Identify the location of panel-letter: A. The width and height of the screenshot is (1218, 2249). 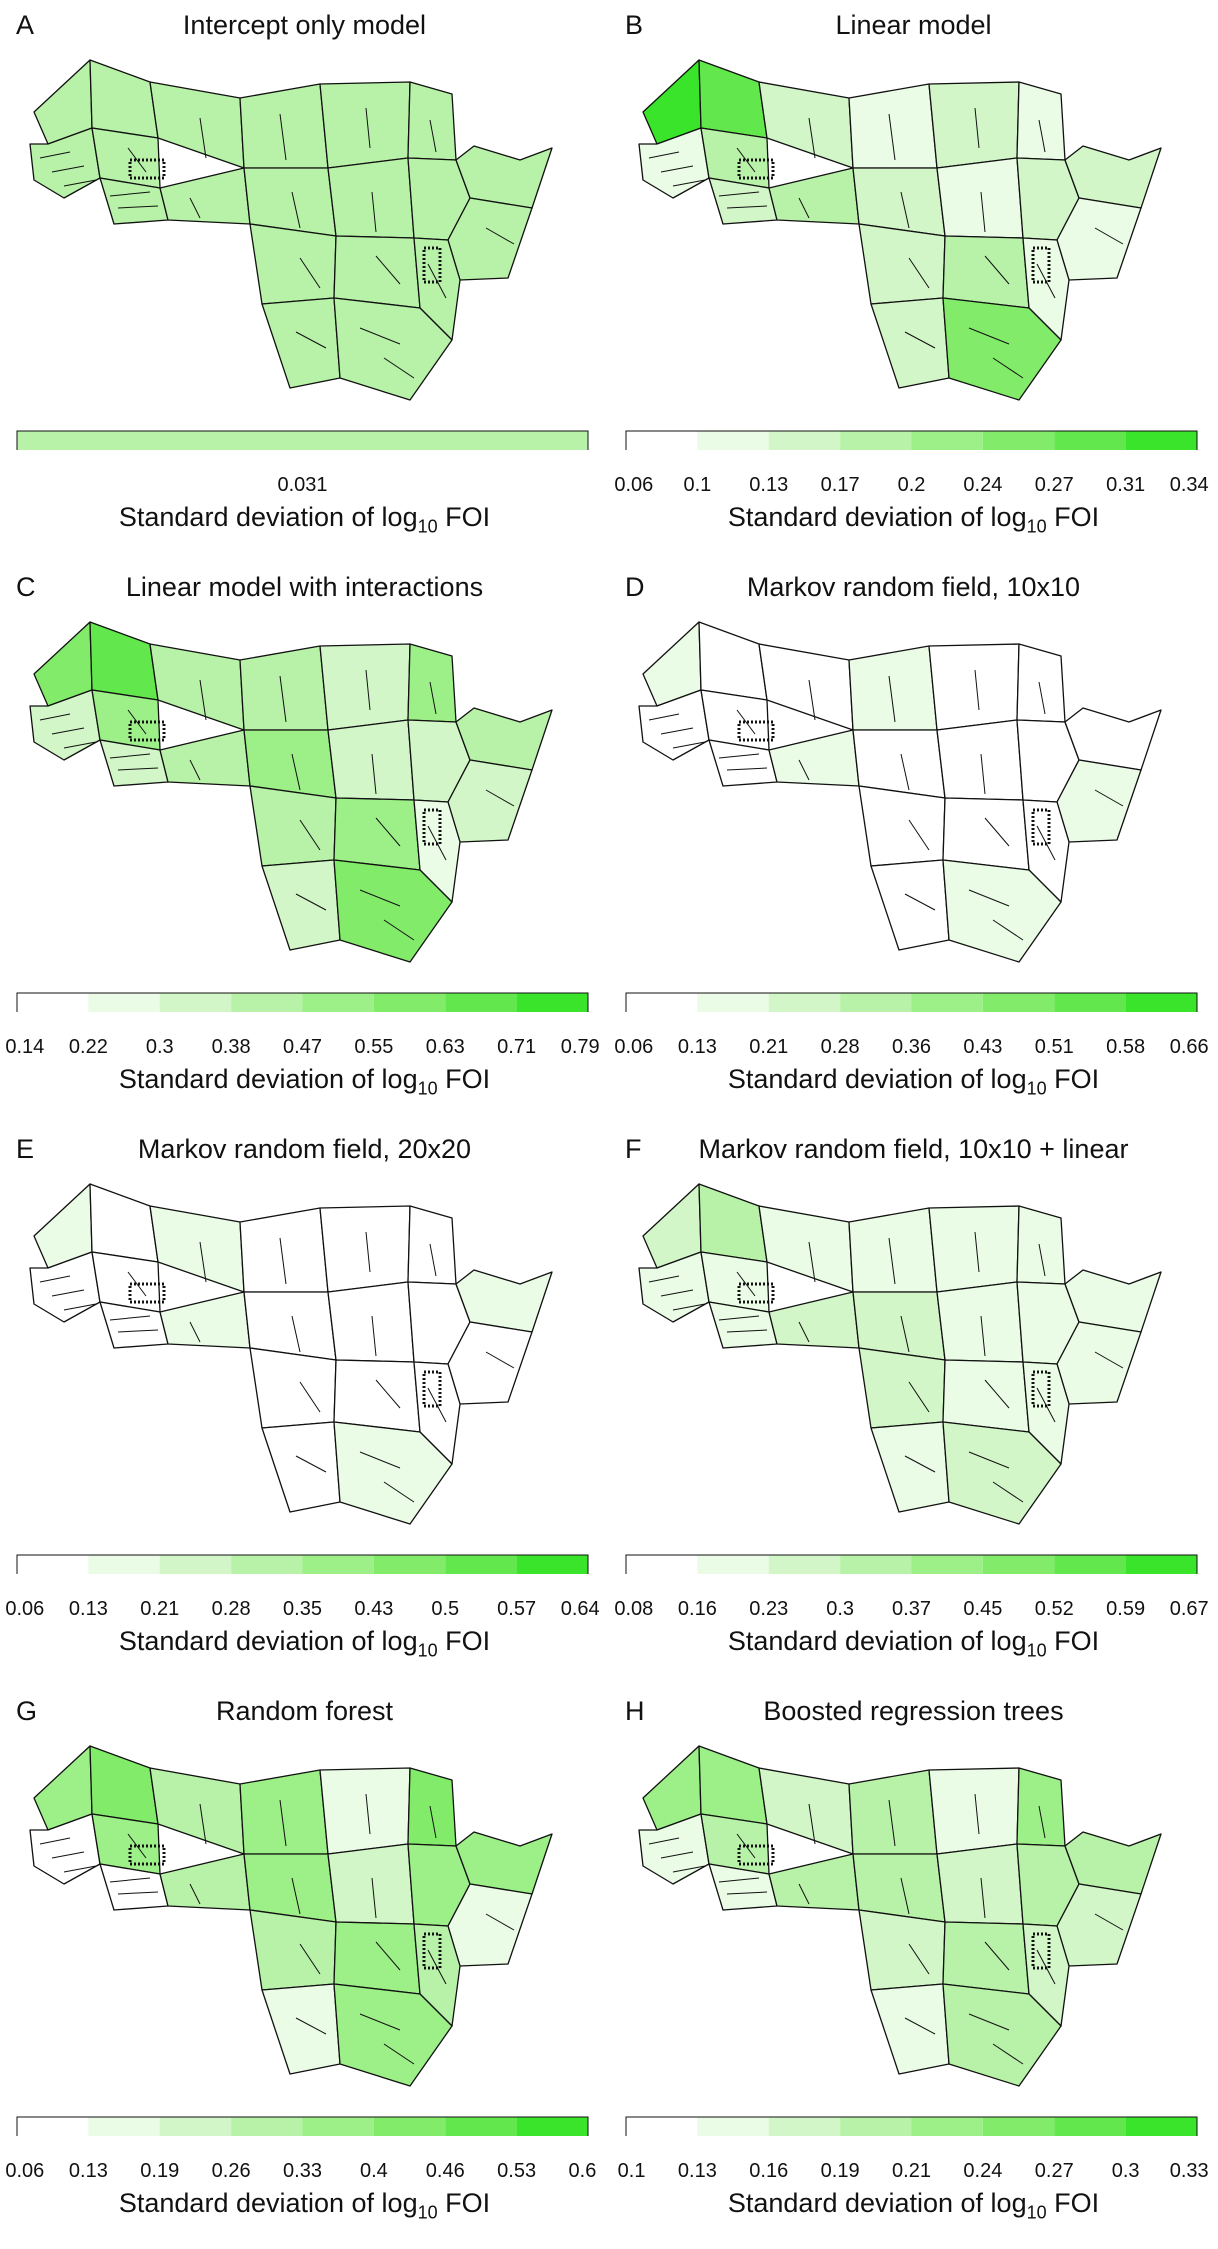
(25, 25).